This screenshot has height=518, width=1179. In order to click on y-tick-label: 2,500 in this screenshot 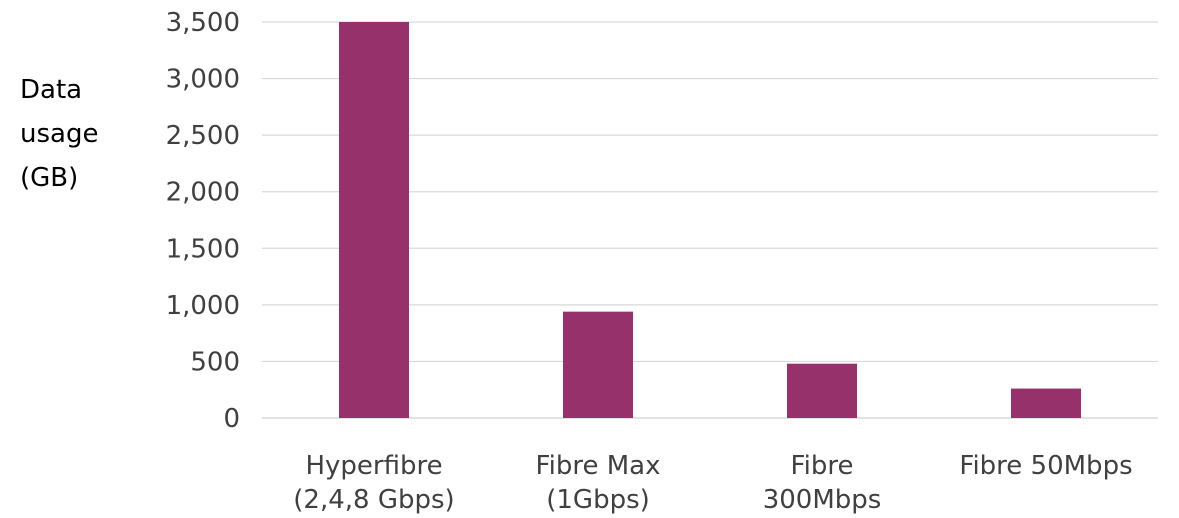, I will do `click(203, 136)`.